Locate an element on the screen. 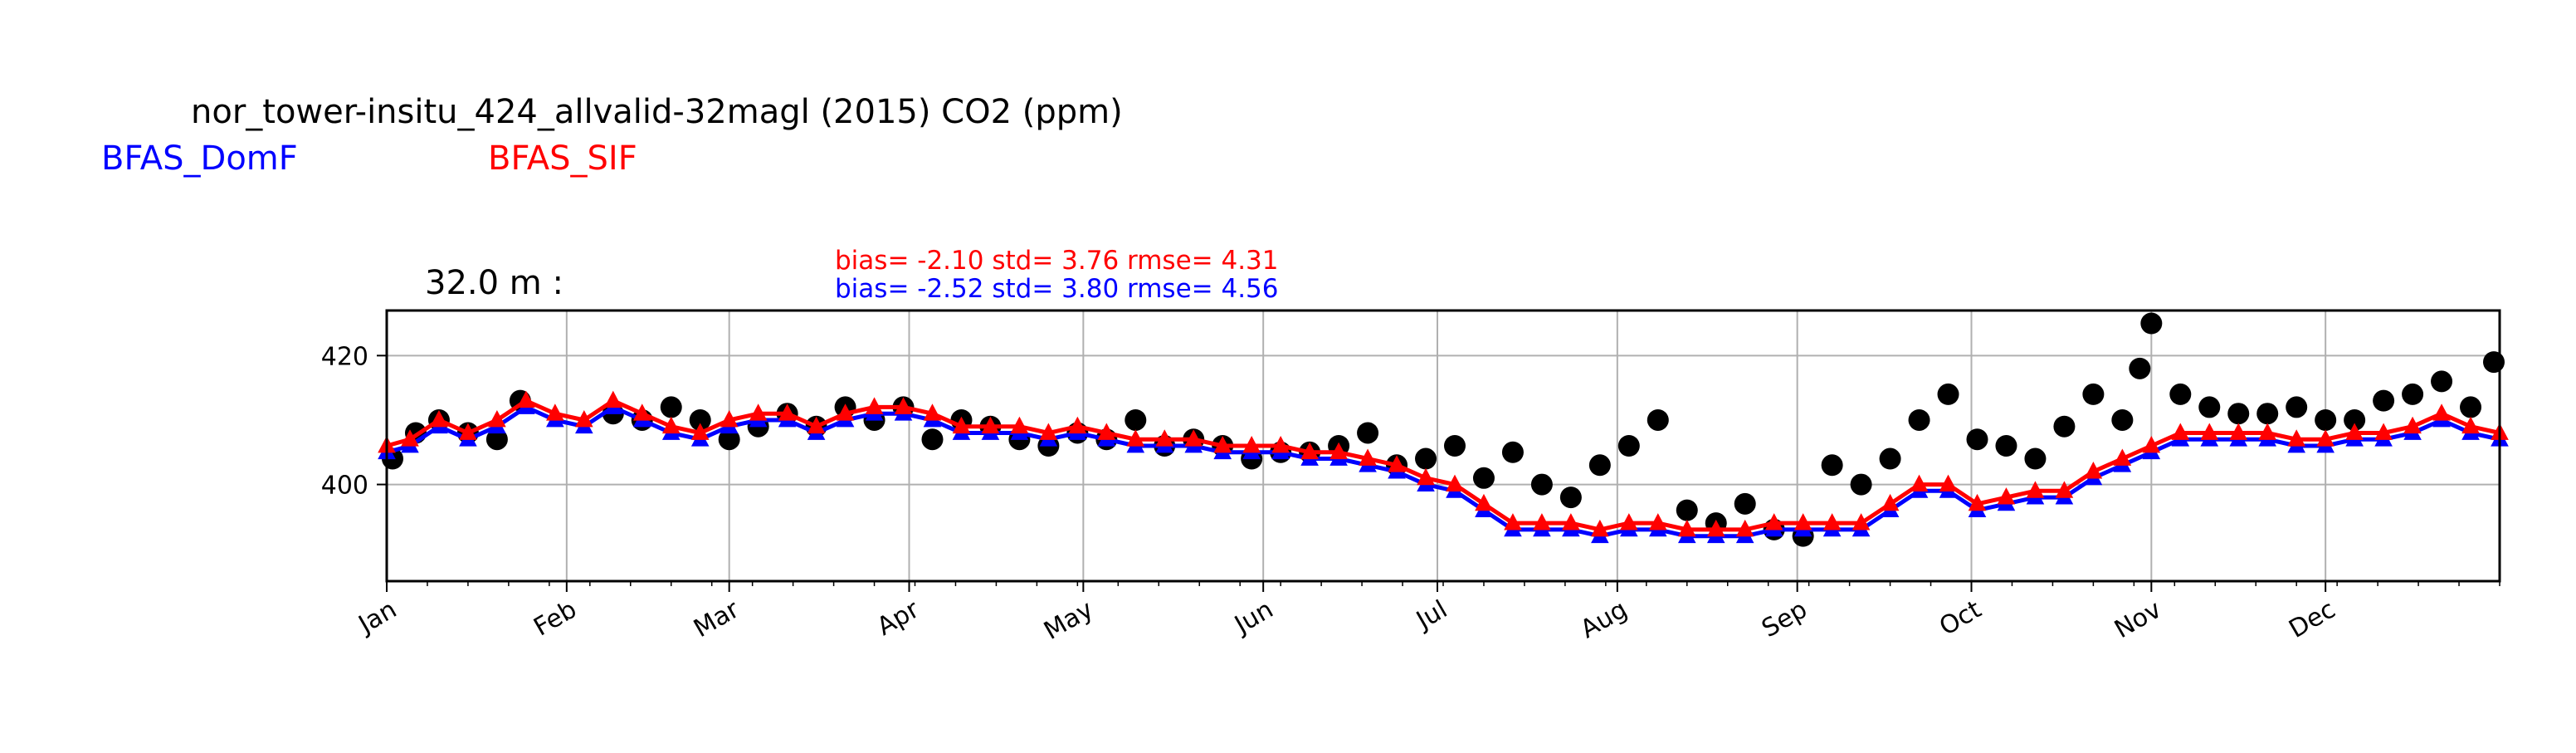  panel-label: 32.0 m : is located at coordinates (495, 283).